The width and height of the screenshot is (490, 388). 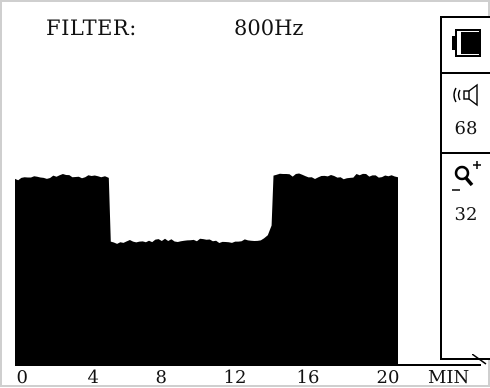 What do you see at coordinates (308, 377) in the screenshot?
I see `x-tick-label: 16` at bounding box center [308, 377].